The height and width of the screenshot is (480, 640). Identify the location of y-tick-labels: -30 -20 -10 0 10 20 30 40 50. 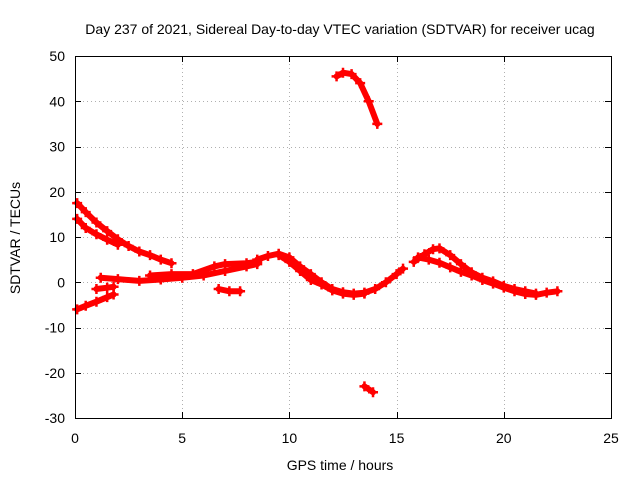
(55, 237).